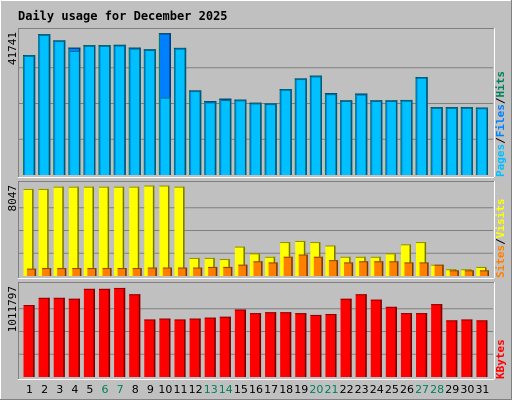 Image resolution: width=512 pixels, height=400 pixels. I want to click on x-tick-label: 13, so click(211, 389).